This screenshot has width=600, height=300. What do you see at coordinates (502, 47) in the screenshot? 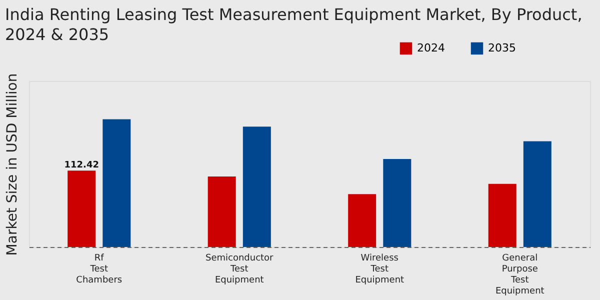
I see `legend-label: 2035` at bounding box center [502, 47].